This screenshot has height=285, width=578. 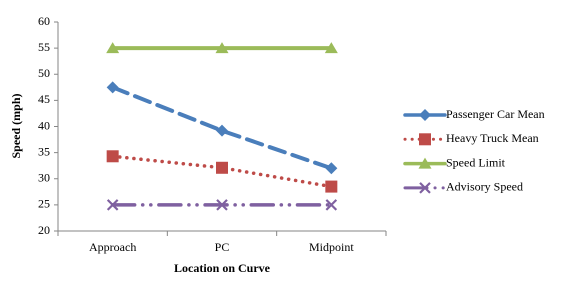 I want to click on y-tick-label: 50, so click(x=44, y=73).